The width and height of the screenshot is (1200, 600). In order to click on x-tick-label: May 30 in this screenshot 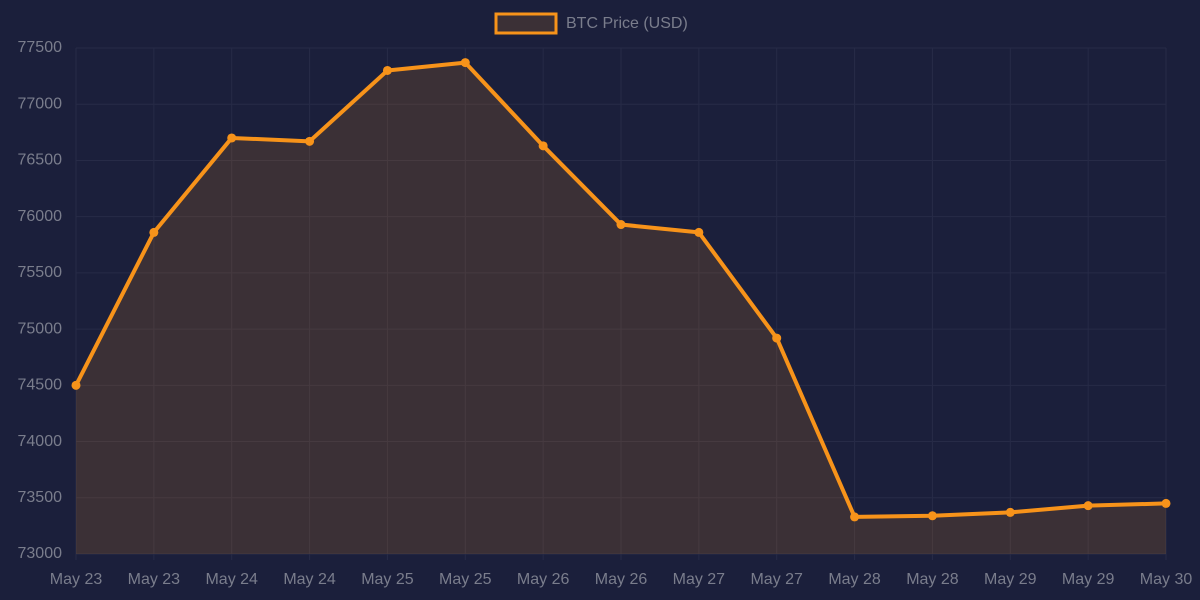, I will do `click(1166, 579)`.